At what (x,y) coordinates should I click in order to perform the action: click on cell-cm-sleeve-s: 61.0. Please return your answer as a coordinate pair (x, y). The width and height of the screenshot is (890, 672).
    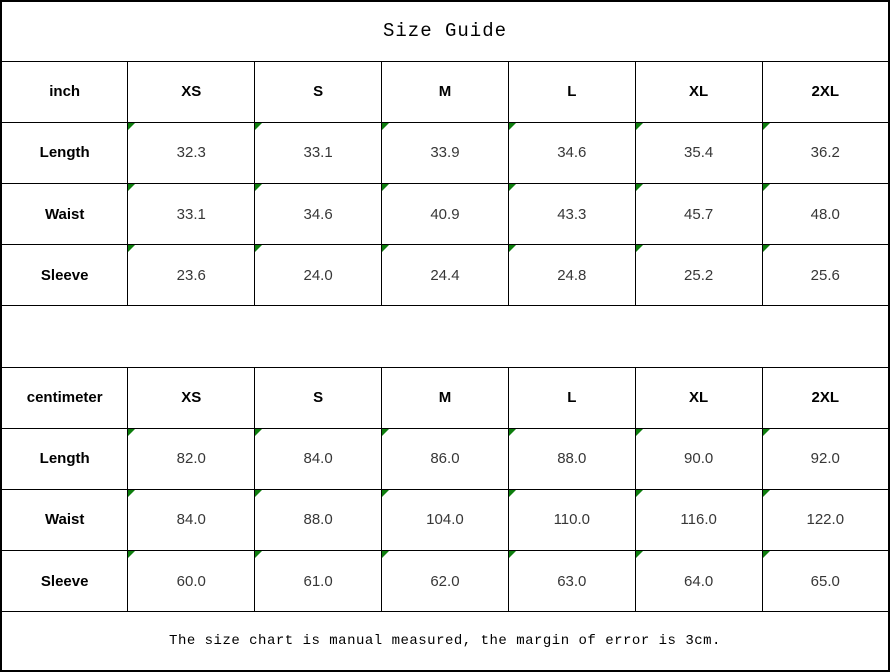
    Looking at the image, I should click on (318, 581).